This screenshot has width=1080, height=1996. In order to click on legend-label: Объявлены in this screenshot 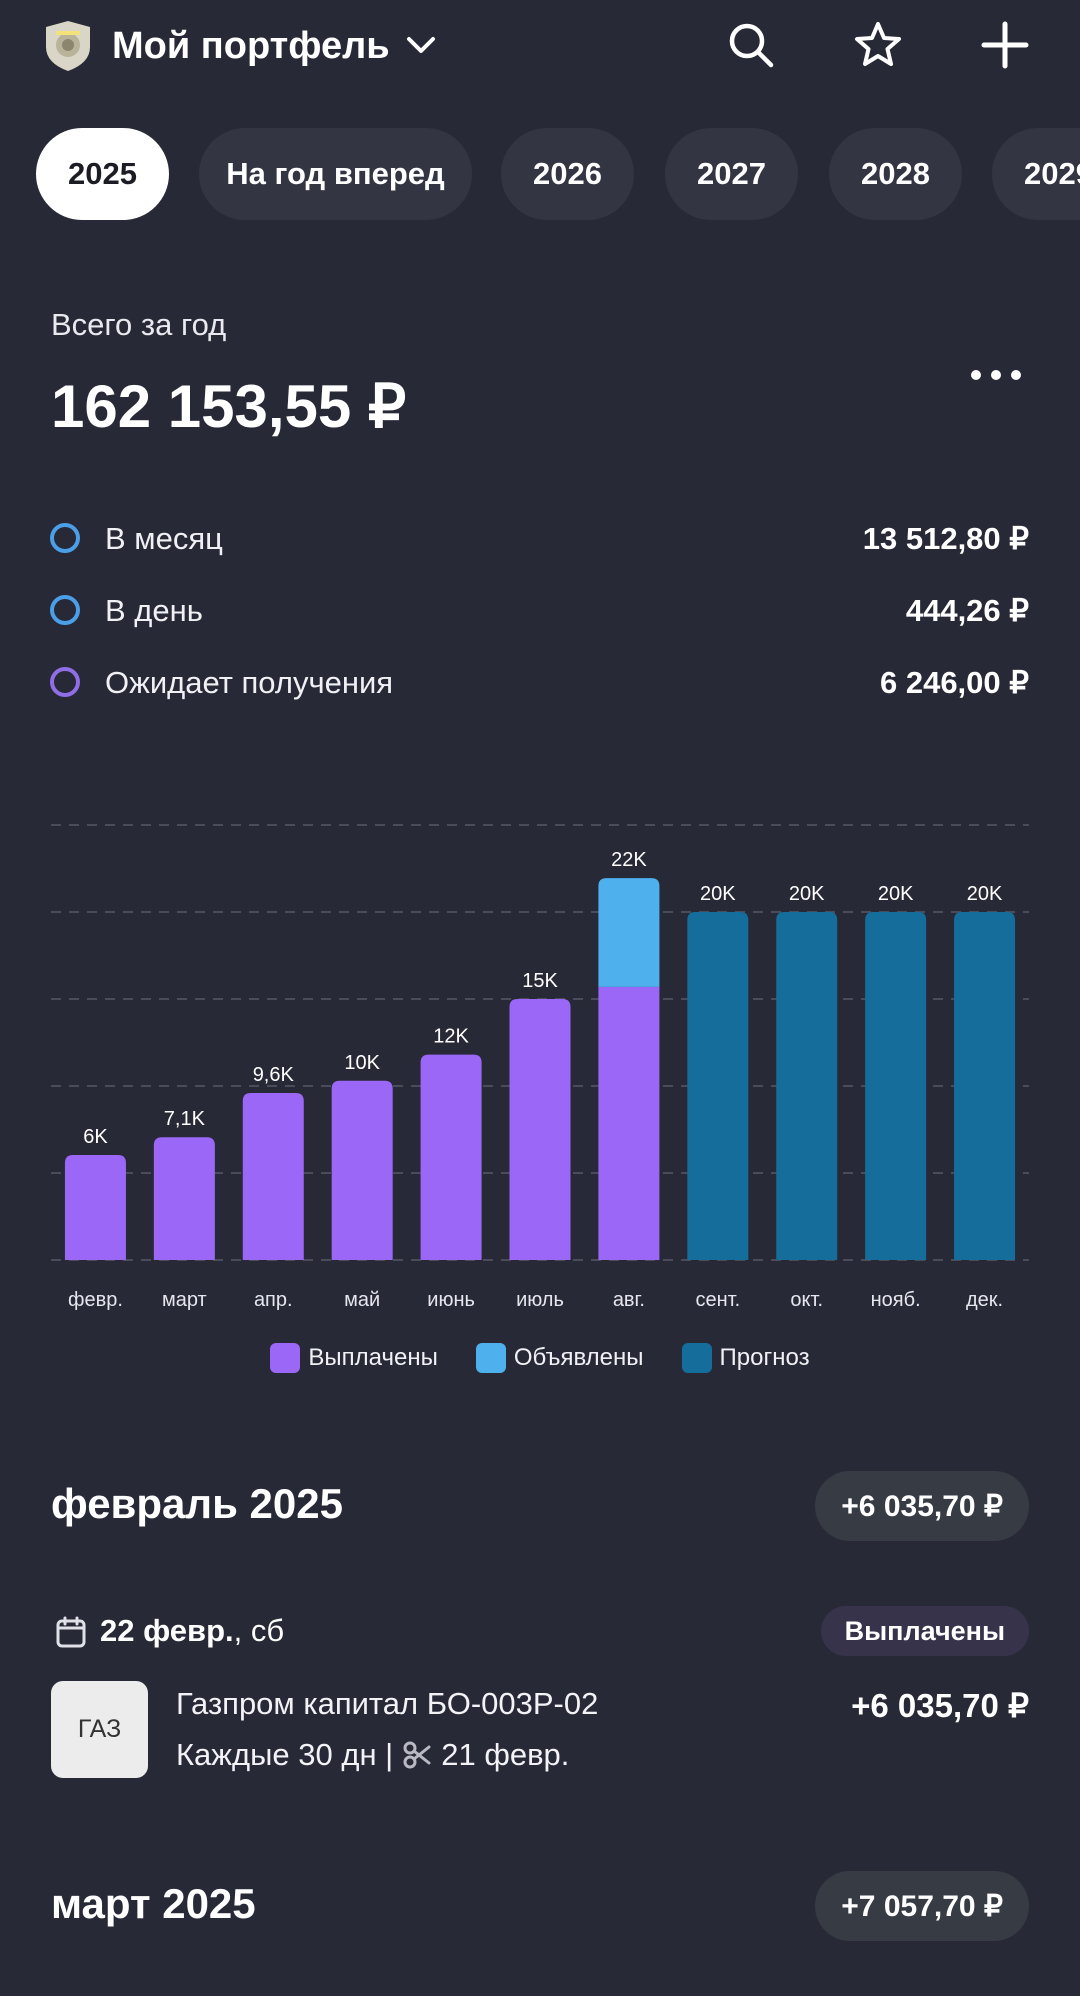, I will do `click(578, 1357)`.